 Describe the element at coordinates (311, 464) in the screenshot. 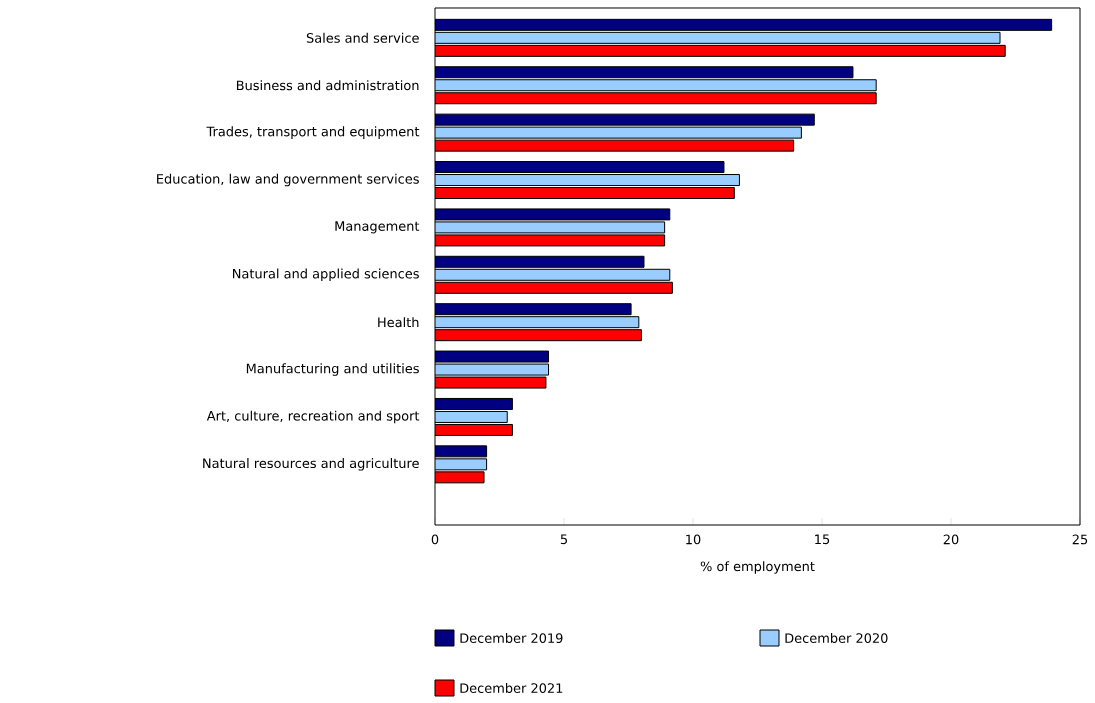

I see `y-tick-label: Natural resources and agriculture` at that location.